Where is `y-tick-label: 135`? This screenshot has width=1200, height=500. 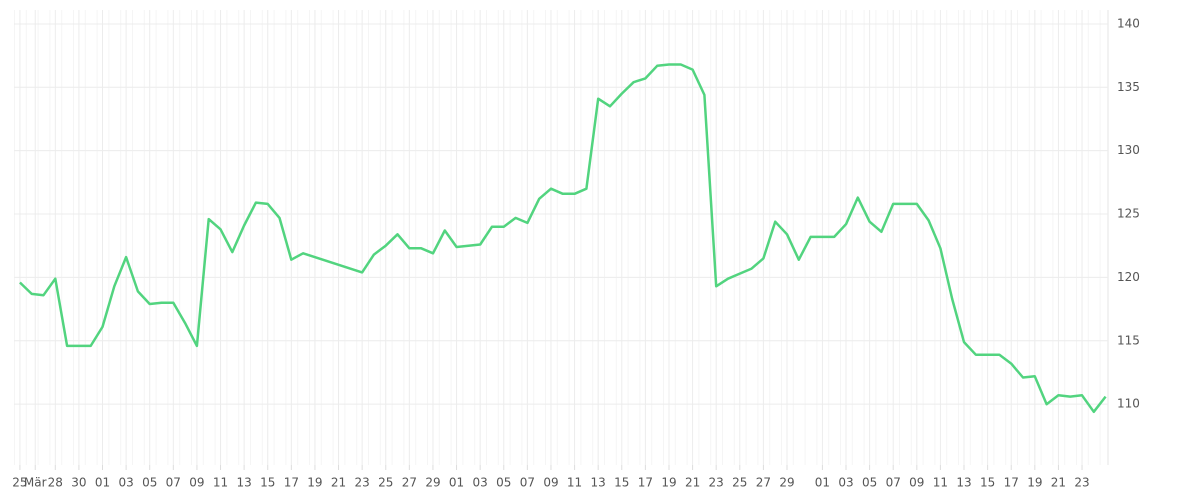 y-tick-label: 135 is located at coordinates (1128, 87).